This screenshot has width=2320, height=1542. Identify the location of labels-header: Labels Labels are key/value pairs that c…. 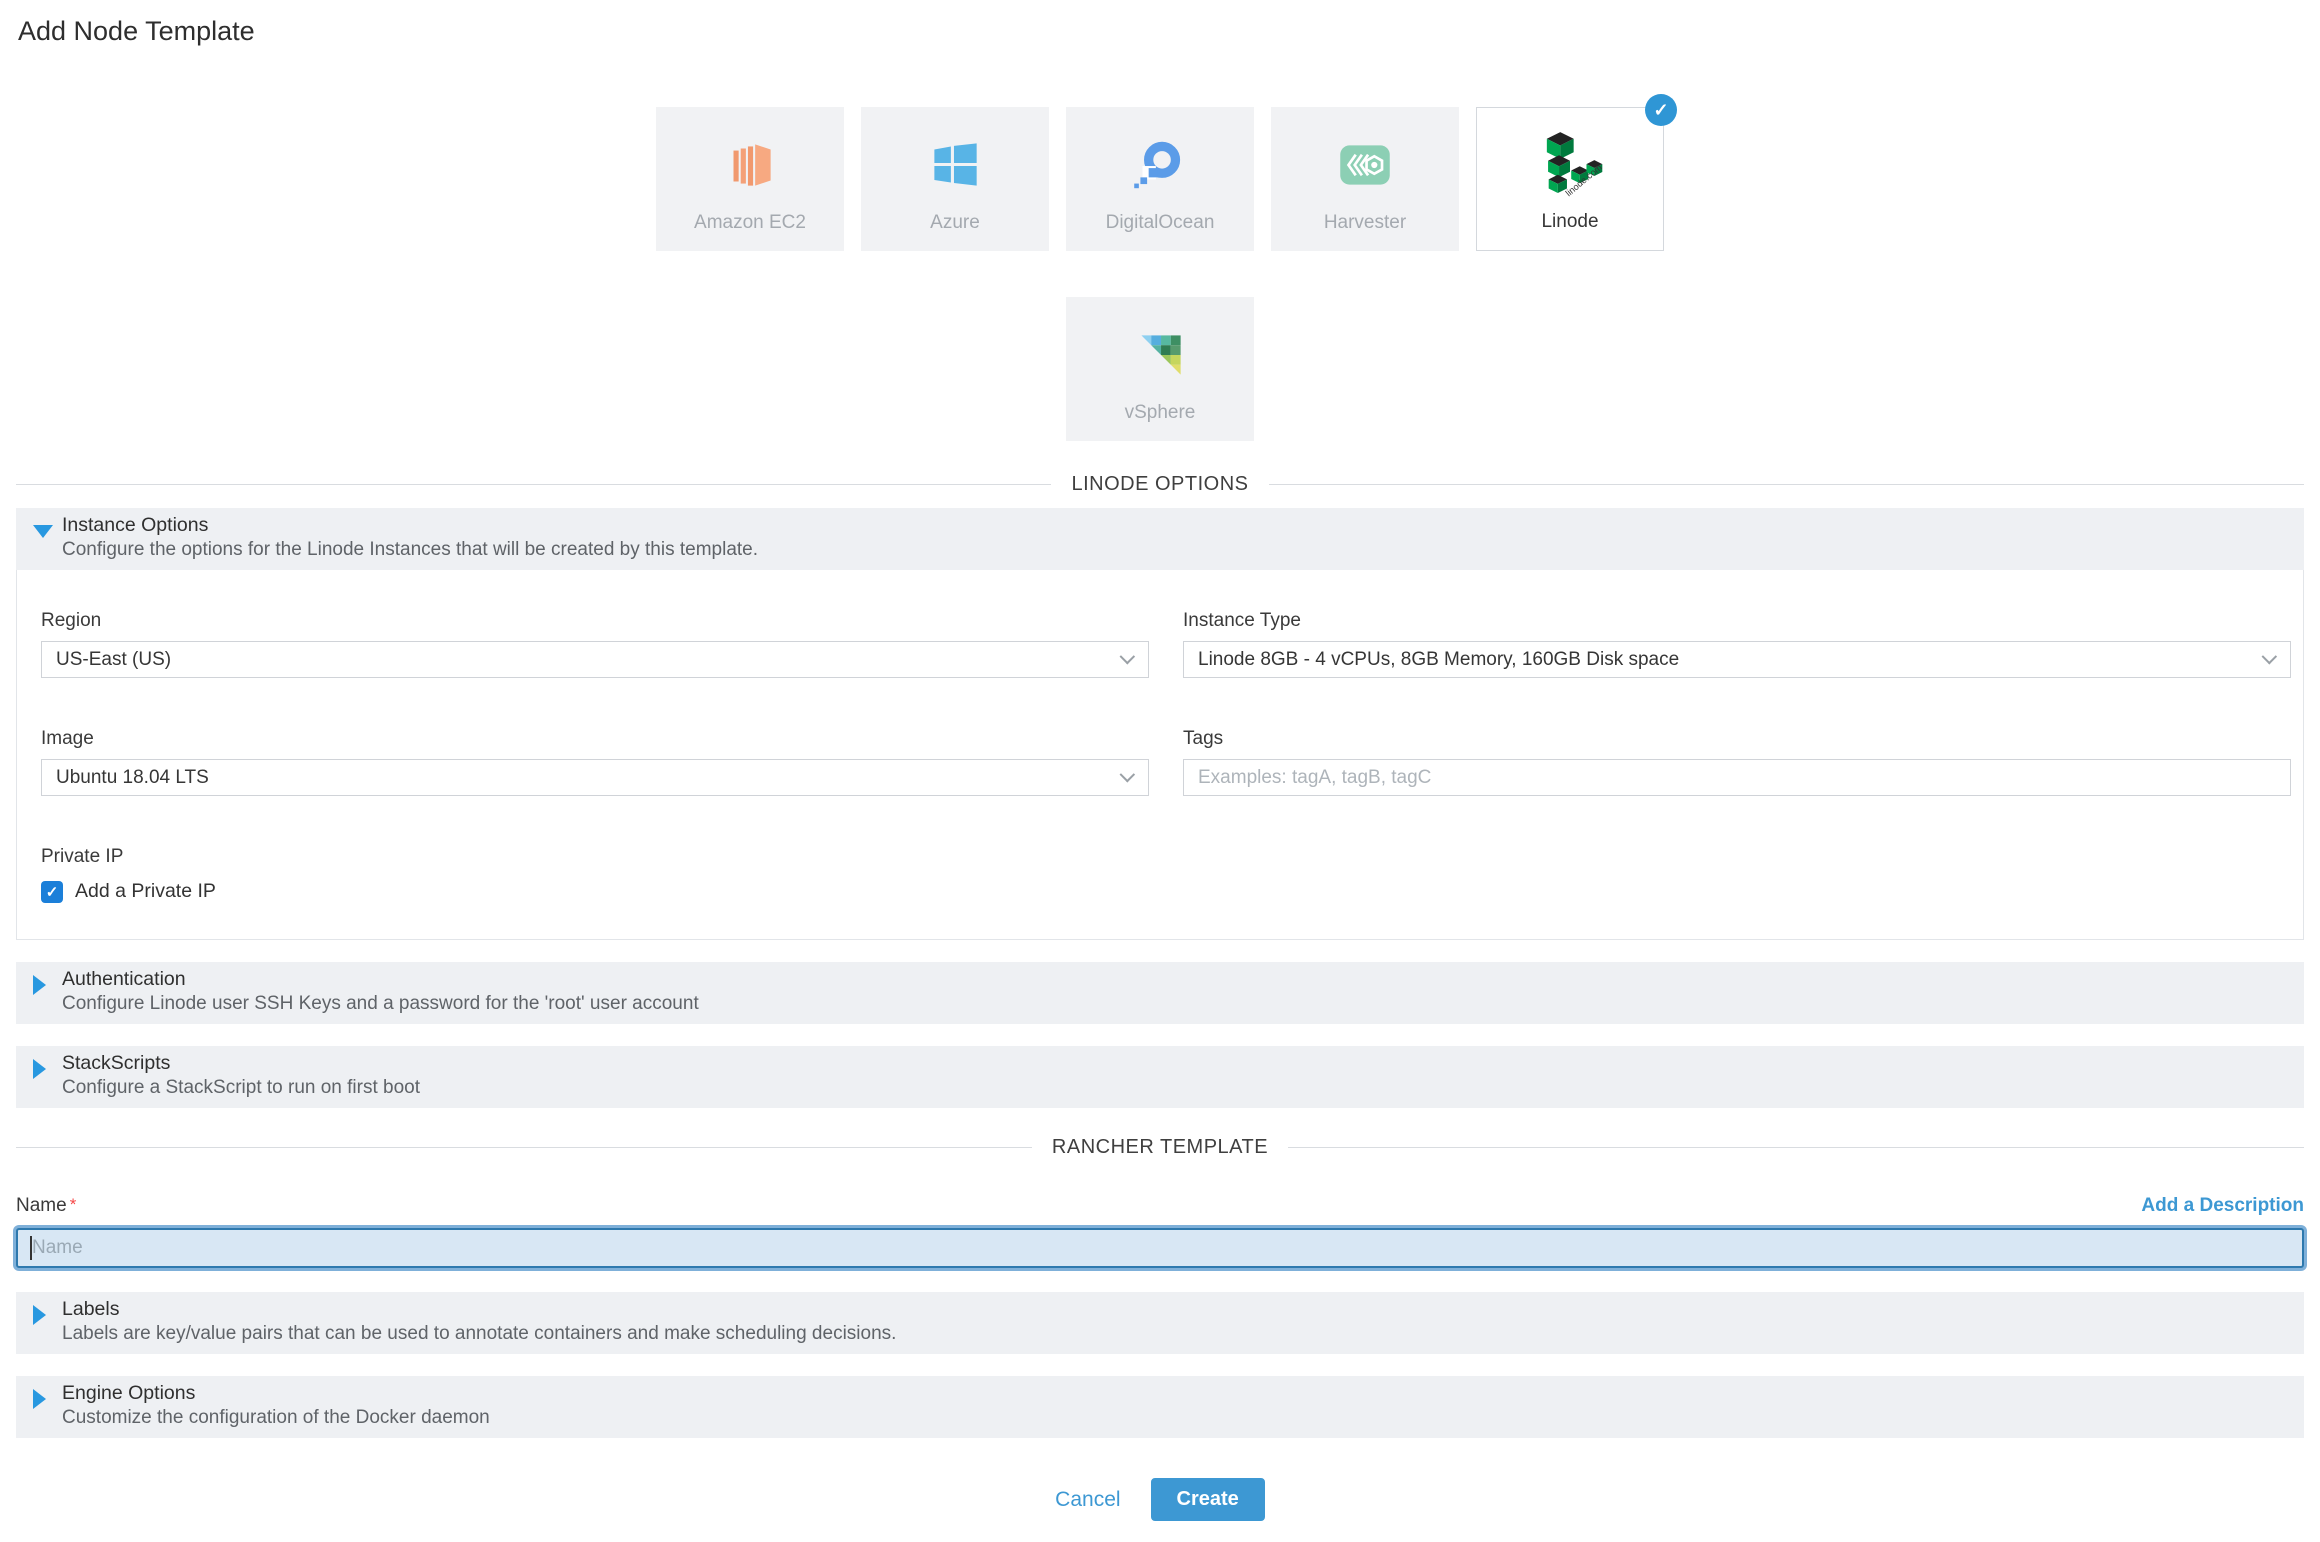
(1160, 1323).